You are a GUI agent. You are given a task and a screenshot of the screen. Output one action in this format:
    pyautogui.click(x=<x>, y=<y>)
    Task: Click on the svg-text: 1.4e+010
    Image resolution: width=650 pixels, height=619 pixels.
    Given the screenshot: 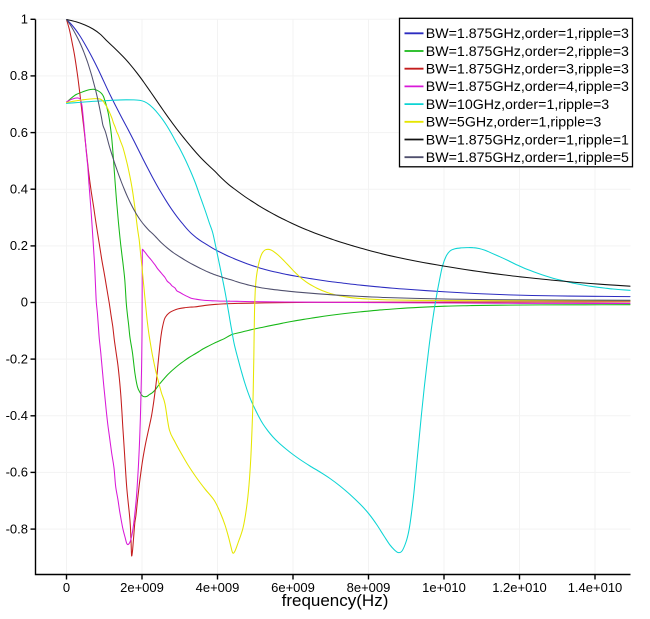 What is the action you would take?
    pyautogui.click(x=595, y=587)
    